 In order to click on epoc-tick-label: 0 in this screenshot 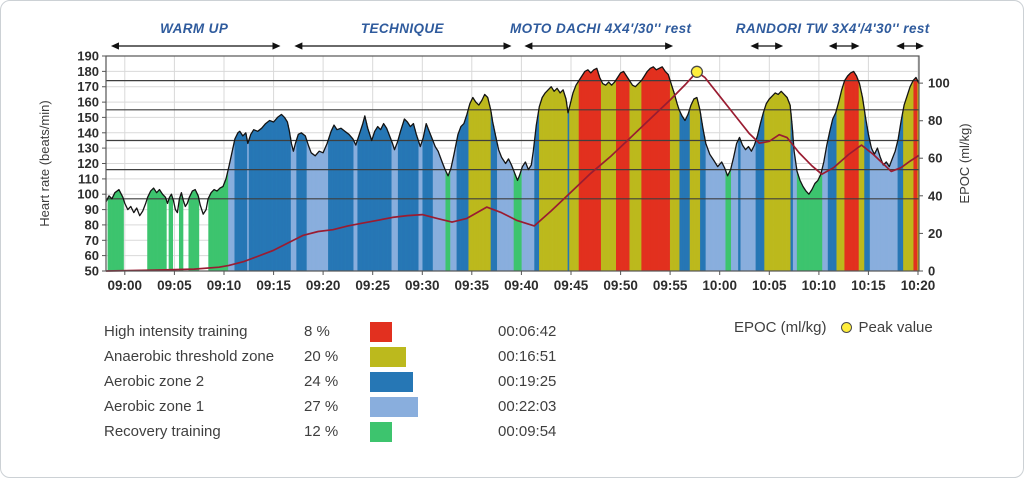, I will do `click(931, 271)`.